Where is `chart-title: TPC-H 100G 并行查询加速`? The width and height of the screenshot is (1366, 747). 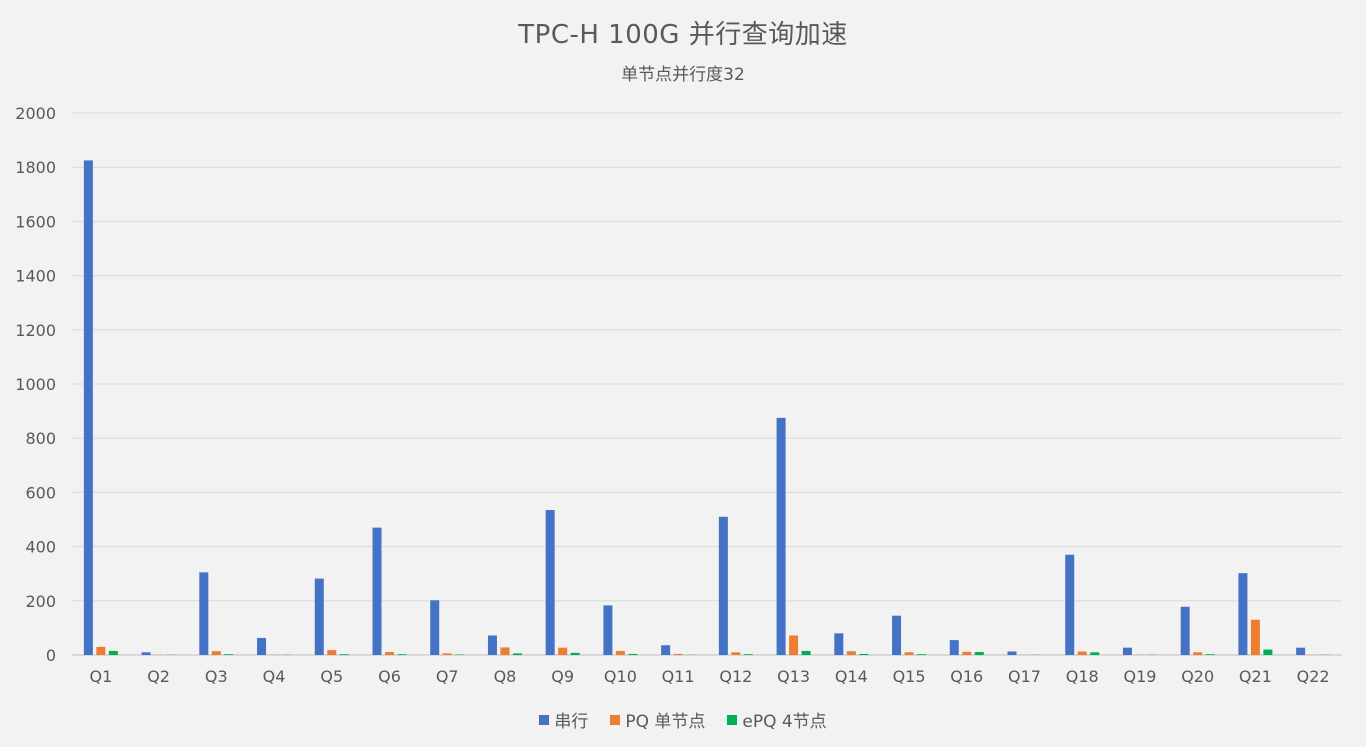
chart-title: TPC-H 100G 并行查询加速 is located at coordinates (683, 35).